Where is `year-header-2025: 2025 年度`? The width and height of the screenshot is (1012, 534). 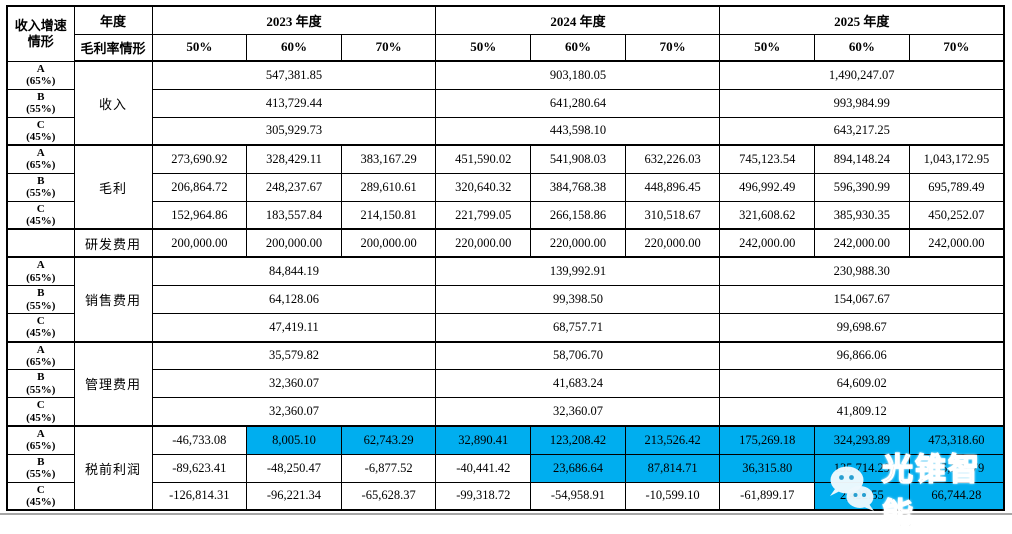 year-header-2025: 2025 年度 is located at coordinates (862, 20).